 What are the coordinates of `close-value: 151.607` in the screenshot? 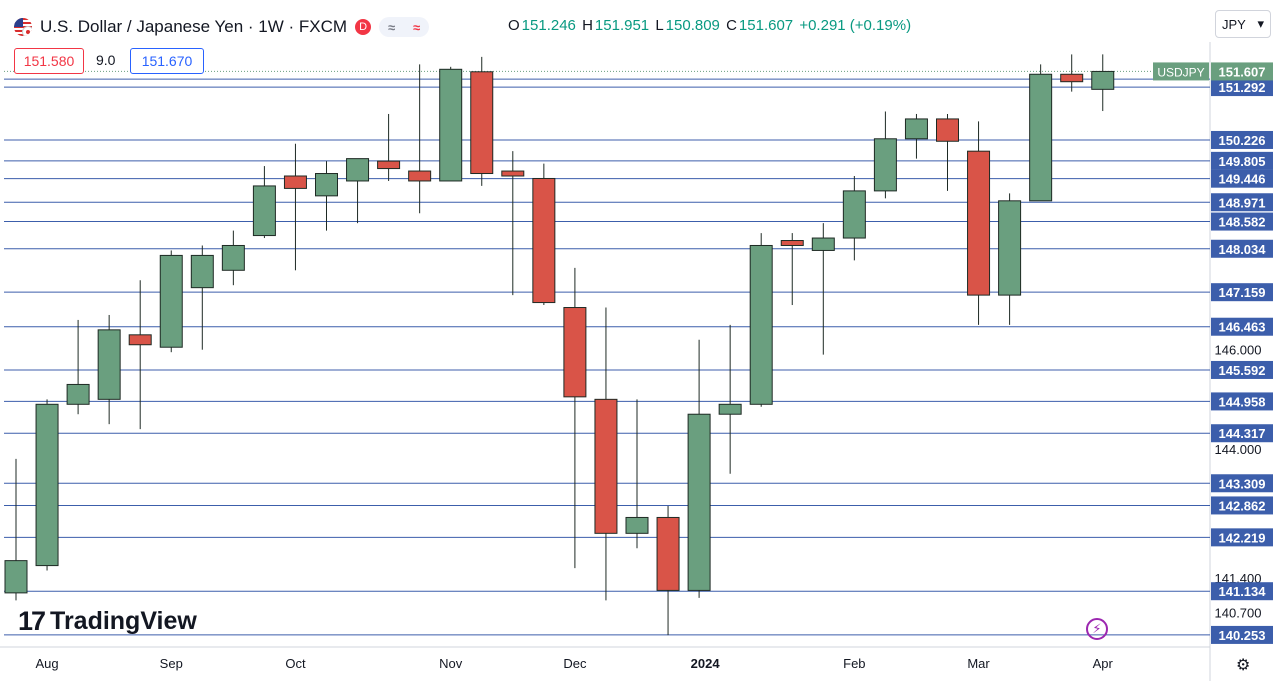 It's located at (766, 25).